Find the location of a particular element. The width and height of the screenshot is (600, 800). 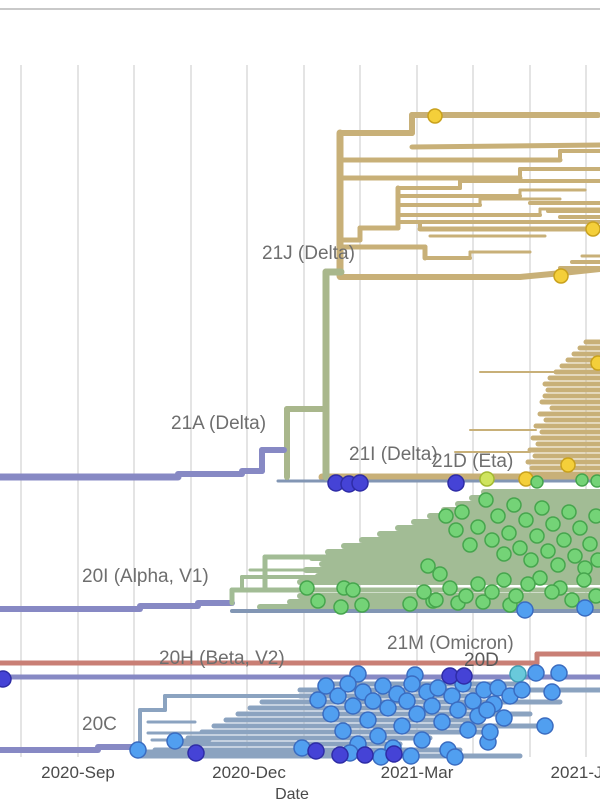

tree-tip-cyan is located at coordinates (518, 674).